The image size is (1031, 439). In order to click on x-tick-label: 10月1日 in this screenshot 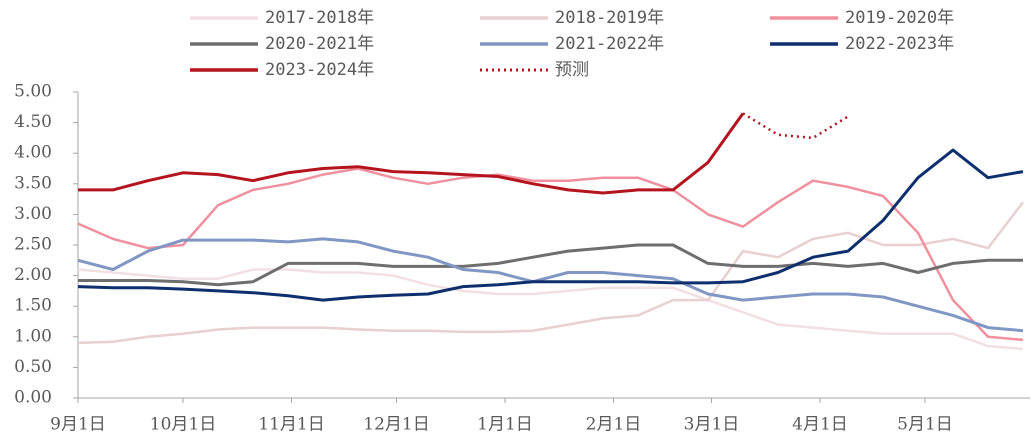, I will do `click(183, 425)`.